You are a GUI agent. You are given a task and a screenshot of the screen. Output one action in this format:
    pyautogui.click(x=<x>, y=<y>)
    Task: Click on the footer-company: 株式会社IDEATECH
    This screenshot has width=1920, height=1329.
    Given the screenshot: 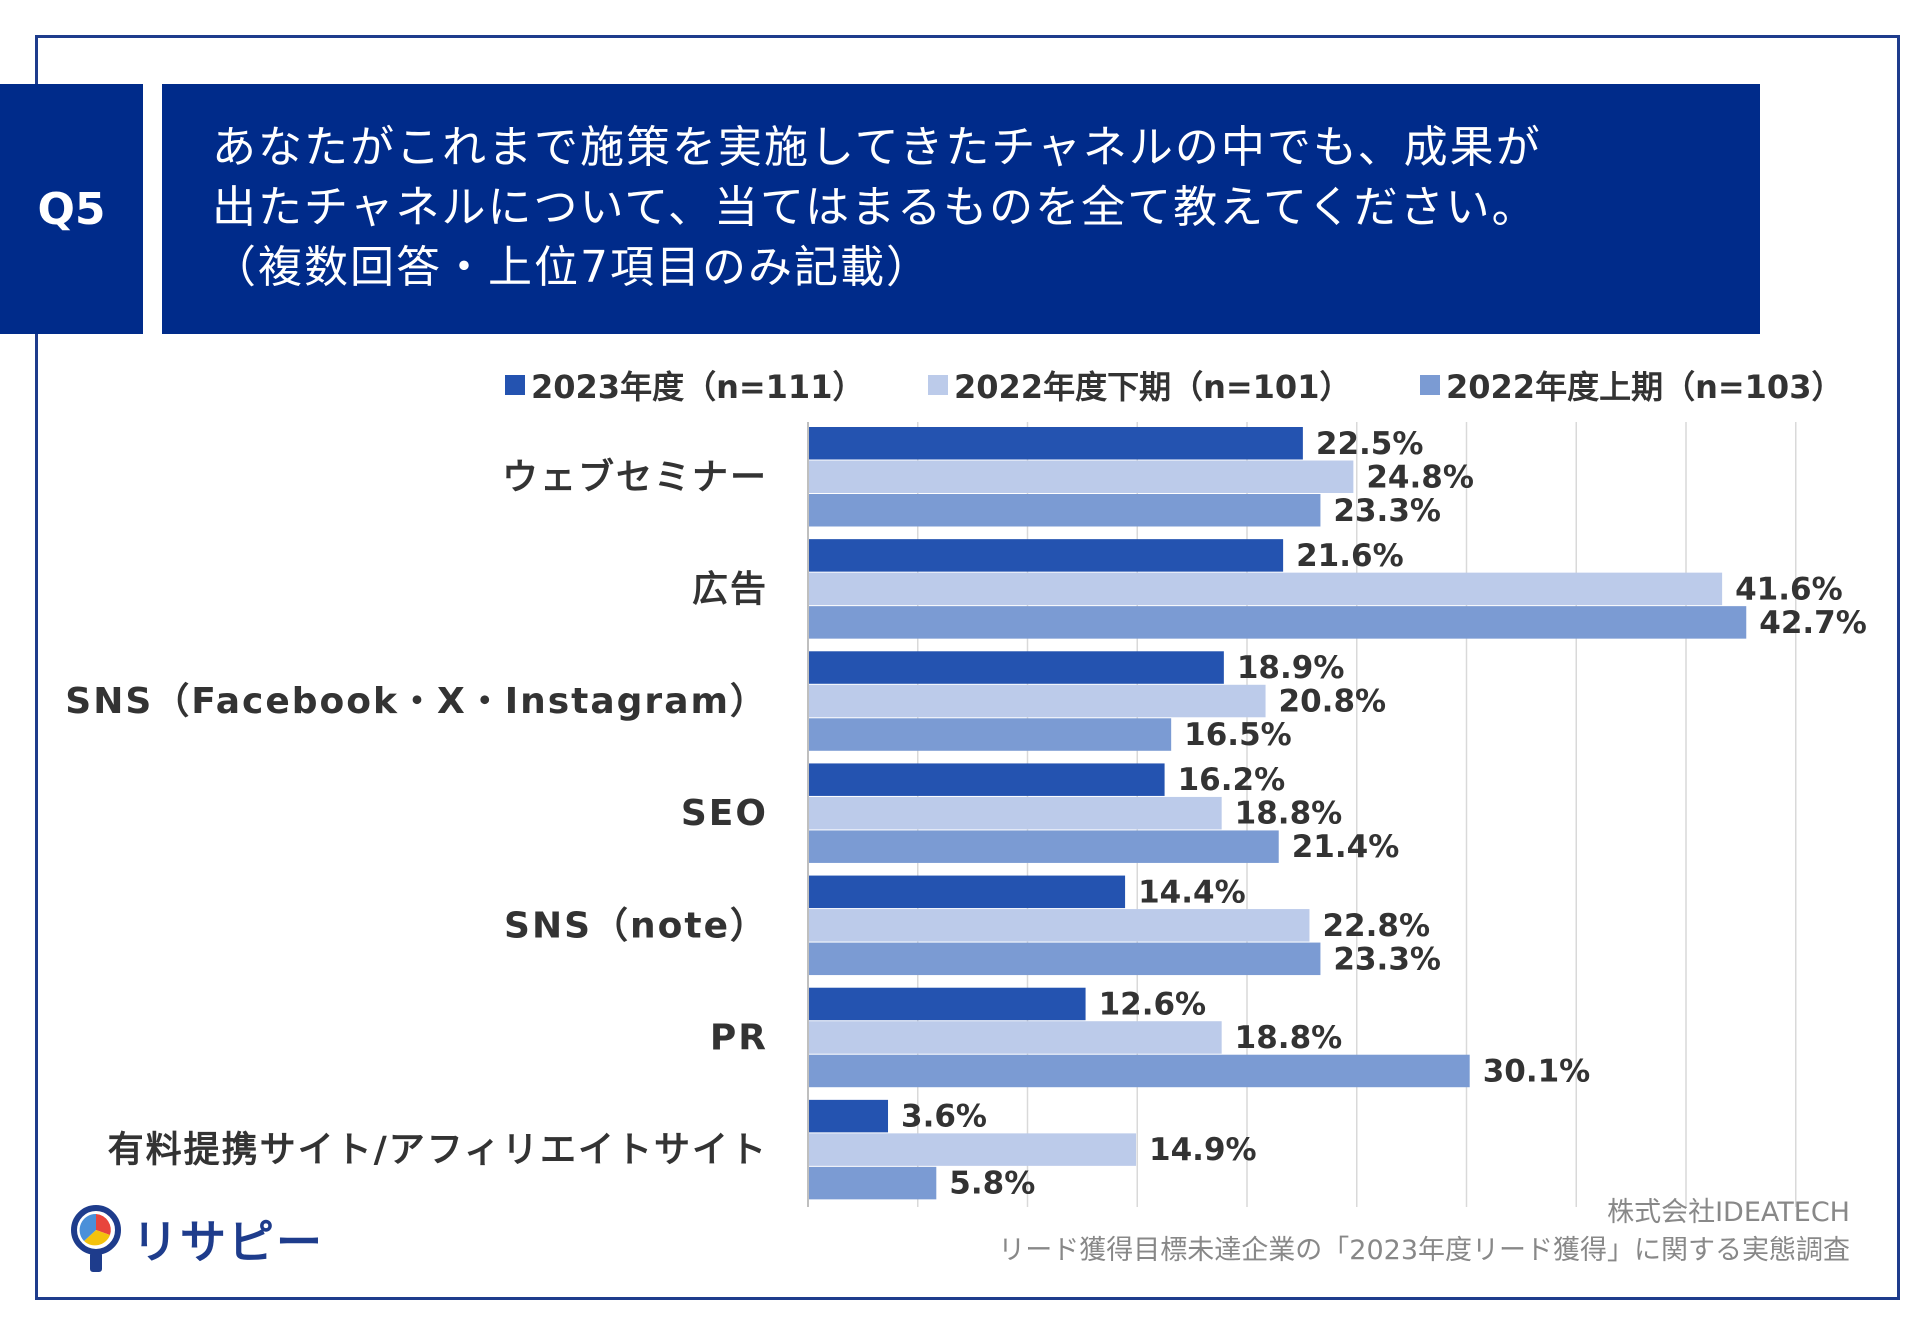 What is the action you would take?
    pyautogui.click(x=1728, y=1212)
    